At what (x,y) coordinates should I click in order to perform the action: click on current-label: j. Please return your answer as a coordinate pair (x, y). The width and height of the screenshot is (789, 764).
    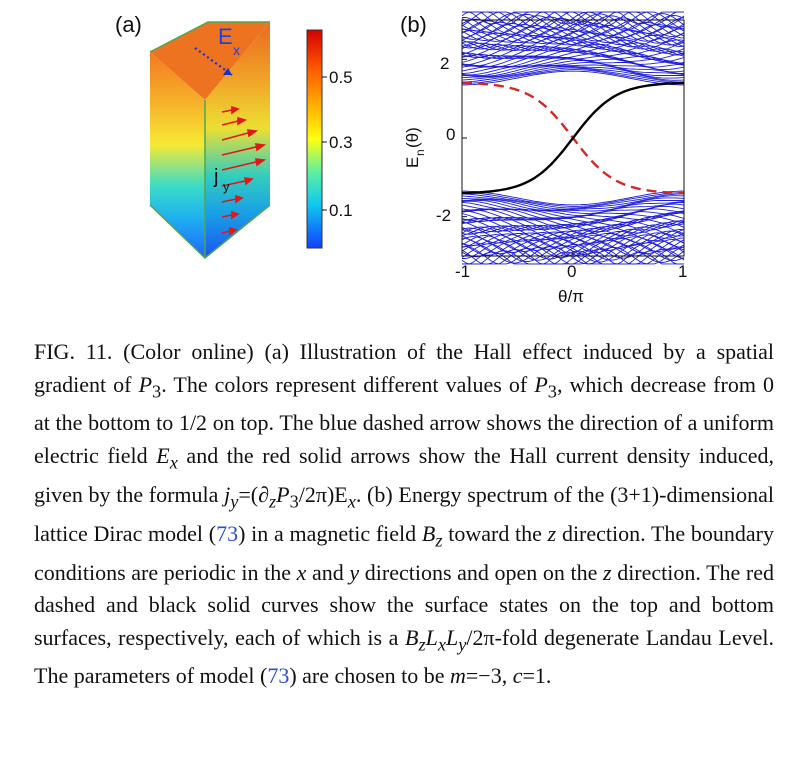
    Looking at the image, I should click on (215, 177).